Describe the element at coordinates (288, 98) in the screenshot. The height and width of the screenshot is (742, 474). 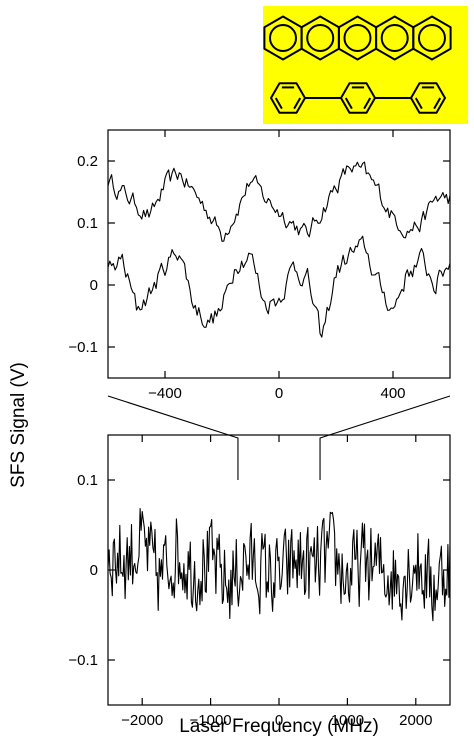
I see `terphenyl-ring` at that location.